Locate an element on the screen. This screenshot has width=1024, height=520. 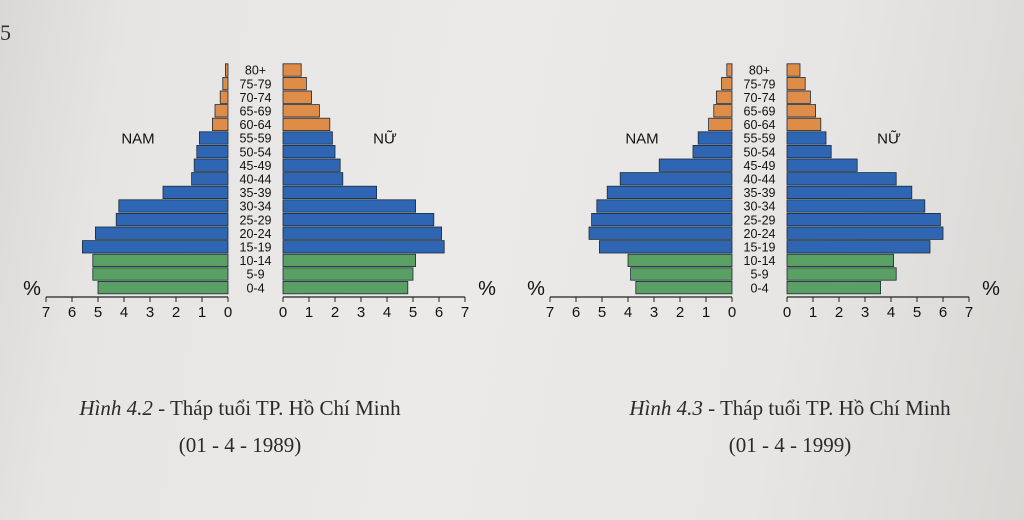
page-marker: 5 is located at coordinates (5, 32).